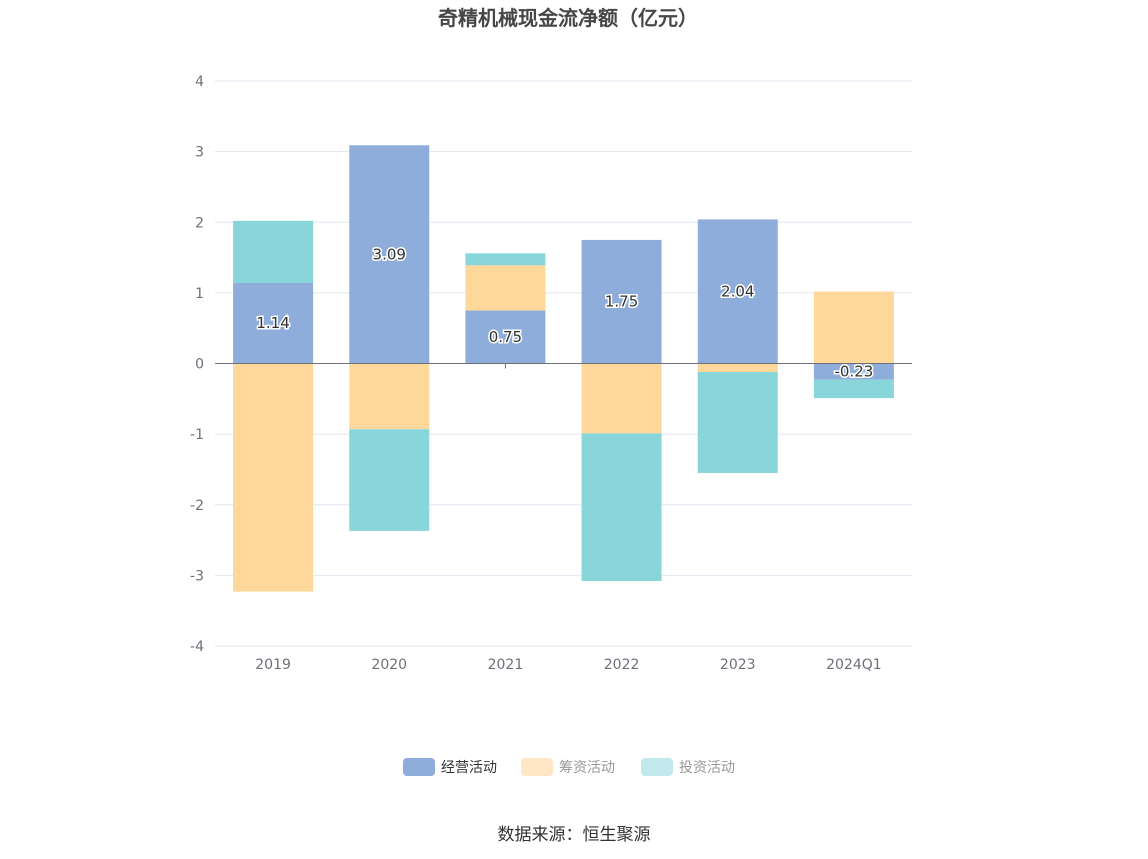 Image resolution: width=1148 pixels, height=859 pixels. I want to click on legend-item-1: 筹资活动, so click(568, 767).